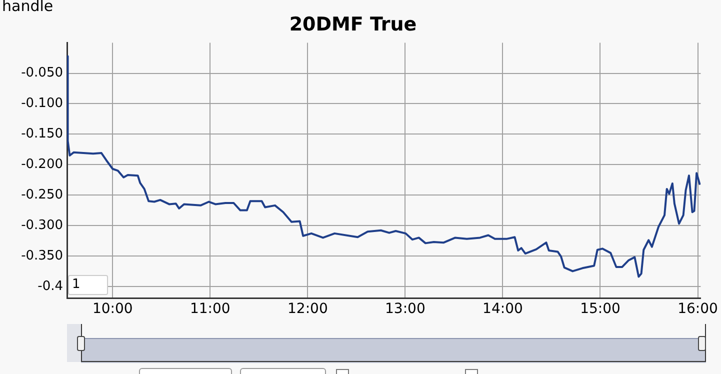 The height and width of the screenshot is (374, 721). What do you see at coordinates (112, 309) in the screenshot?
I see `x-tick-label: 10:00` at bounding box center [112, 309].